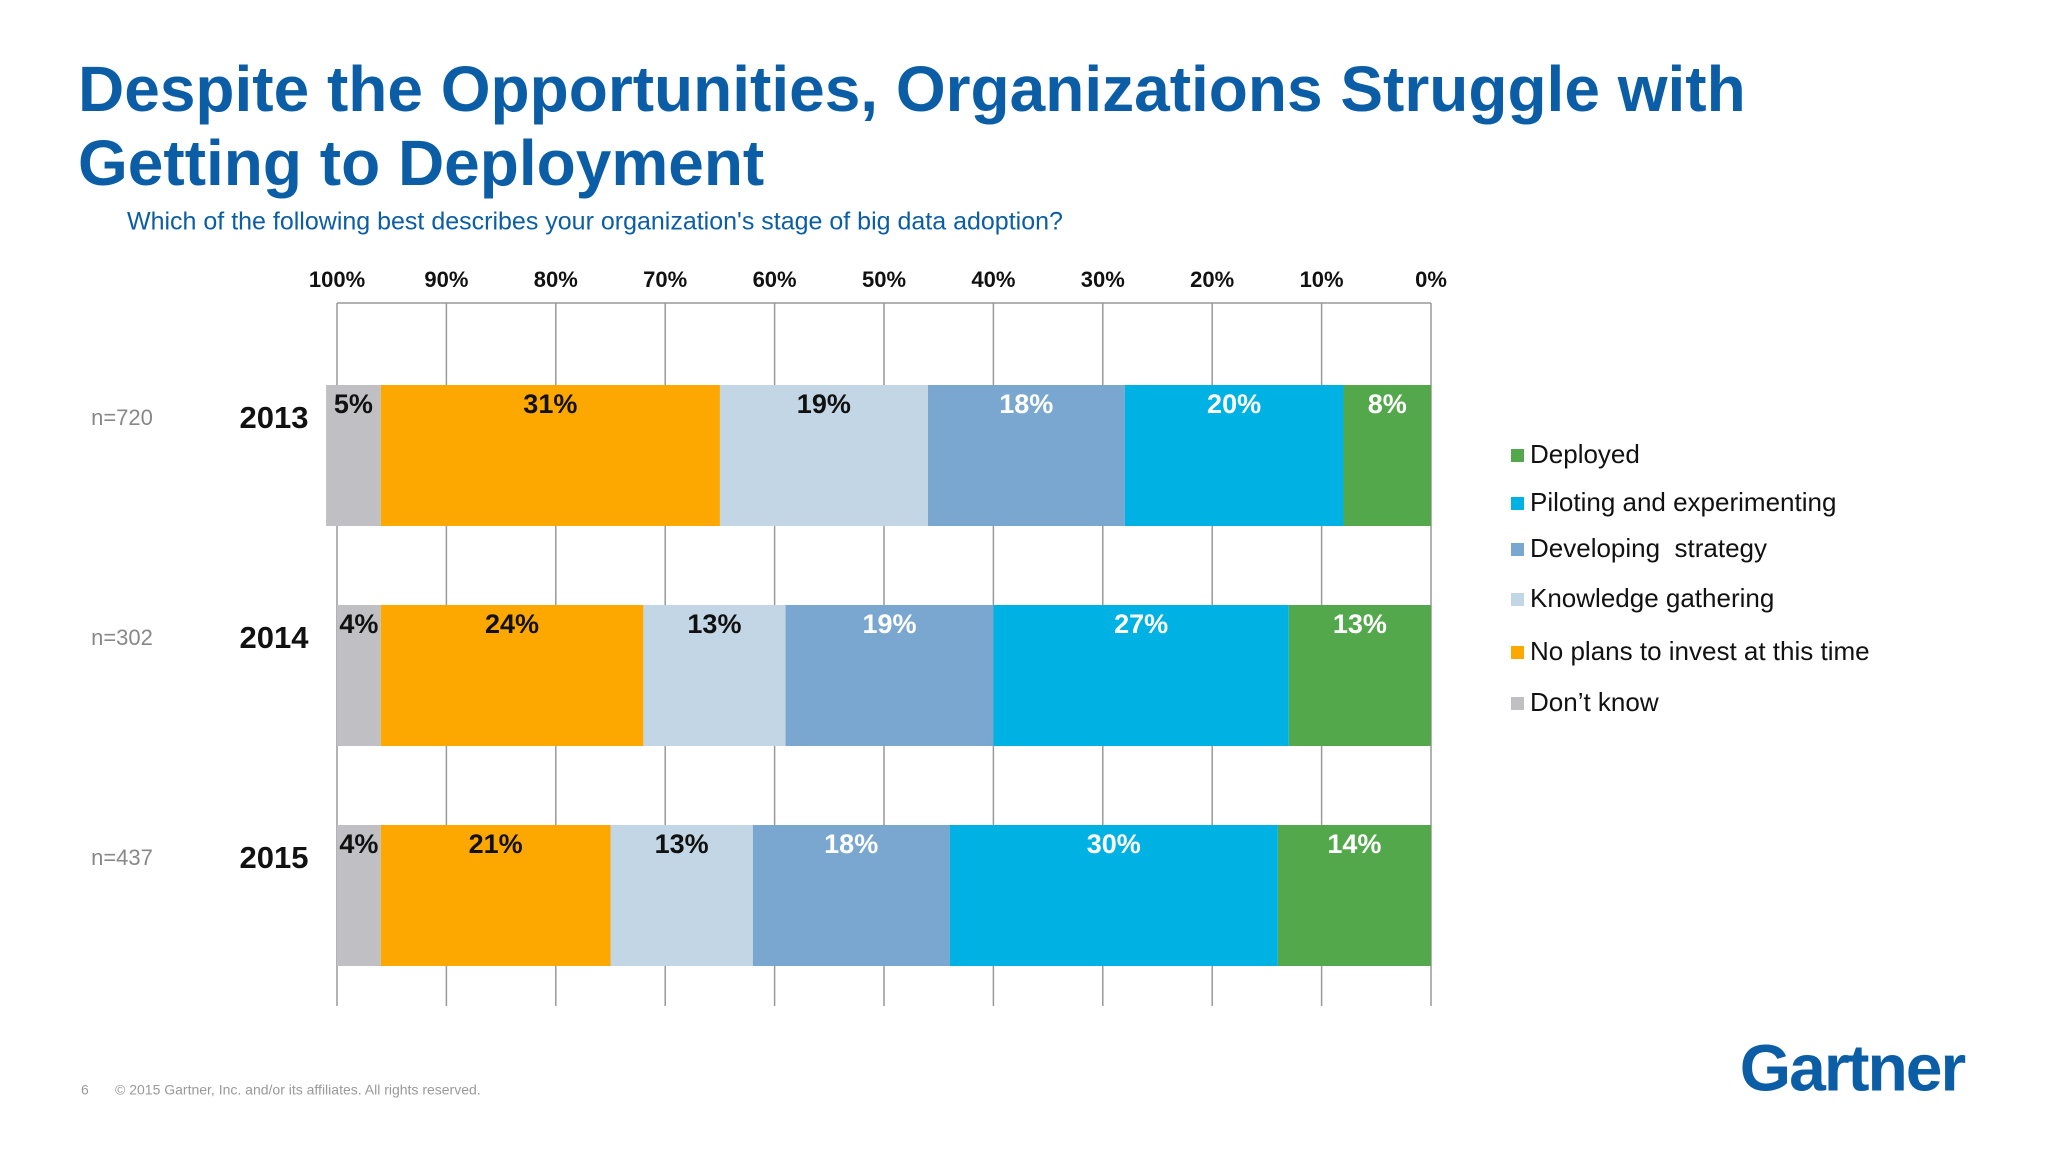 This screenshot has height=1152, width=2048. What do you see at coordinates (353, 404) in the screenshot?
I see `data-label: 5%` at bounding box center [353, 404].